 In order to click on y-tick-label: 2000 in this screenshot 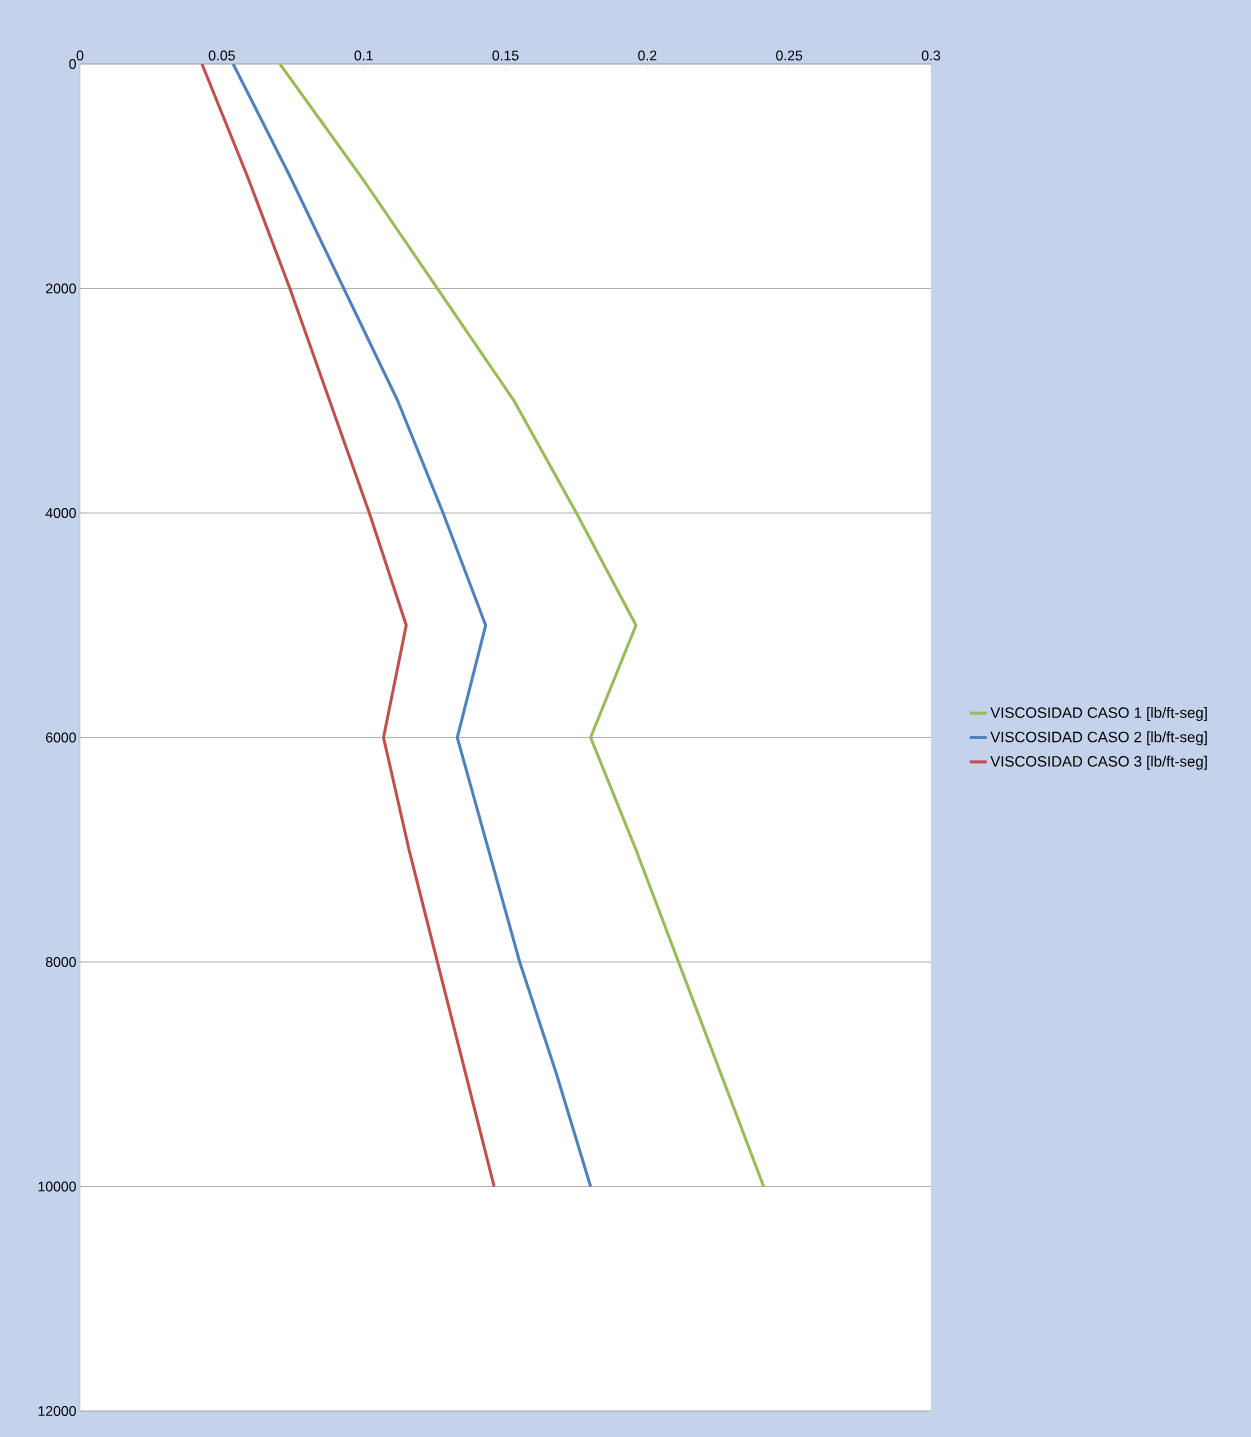, I will do `click(61, 288)`.